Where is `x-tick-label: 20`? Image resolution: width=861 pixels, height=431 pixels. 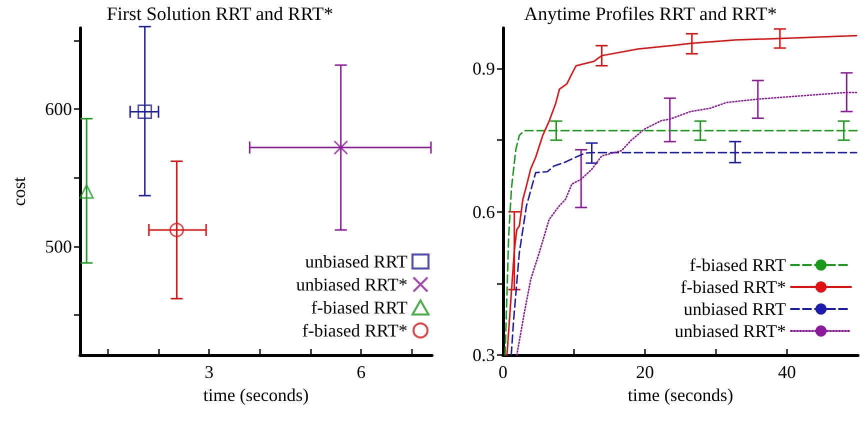
x-tick-label: 20 is located at coordinates (645, 372).